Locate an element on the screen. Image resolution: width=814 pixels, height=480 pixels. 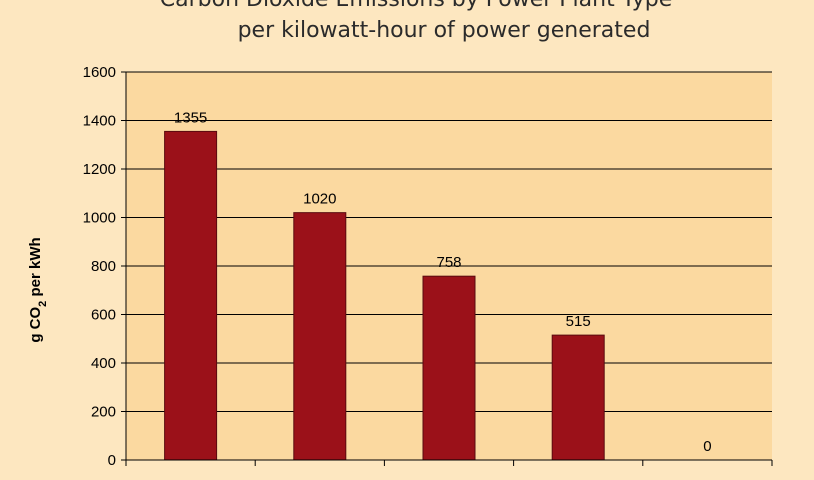
y-tick-label-800: 800 is located at coordinates (103, 266).